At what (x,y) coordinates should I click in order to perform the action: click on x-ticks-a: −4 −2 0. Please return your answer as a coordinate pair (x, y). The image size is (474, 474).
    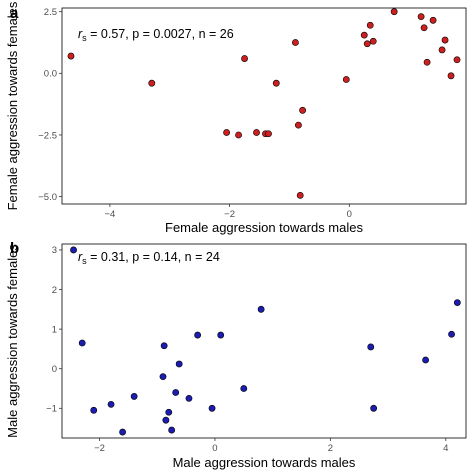
    Looking at the image, I should click on (228, 212).